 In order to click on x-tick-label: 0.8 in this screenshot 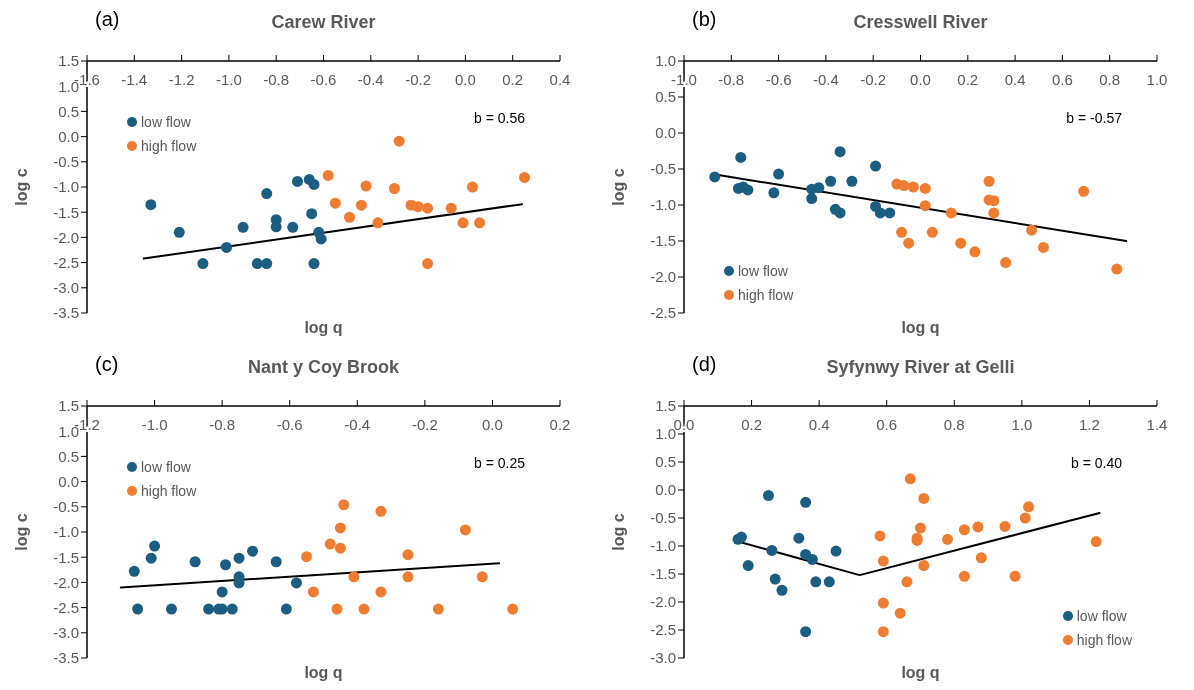, I will do `click(954, 424)`.